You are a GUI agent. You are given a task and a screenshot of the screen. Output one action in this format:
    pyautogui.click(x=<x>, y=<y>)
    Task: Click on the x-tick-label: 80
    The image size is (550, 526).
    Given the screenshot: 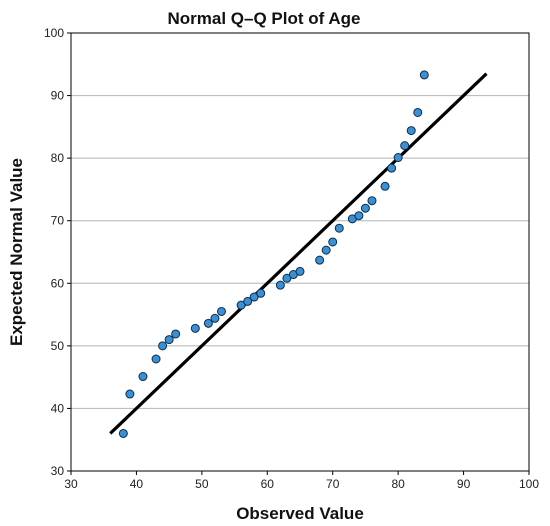 What is the action you would take?
    pyautogui.click(x=398, y=484)
    